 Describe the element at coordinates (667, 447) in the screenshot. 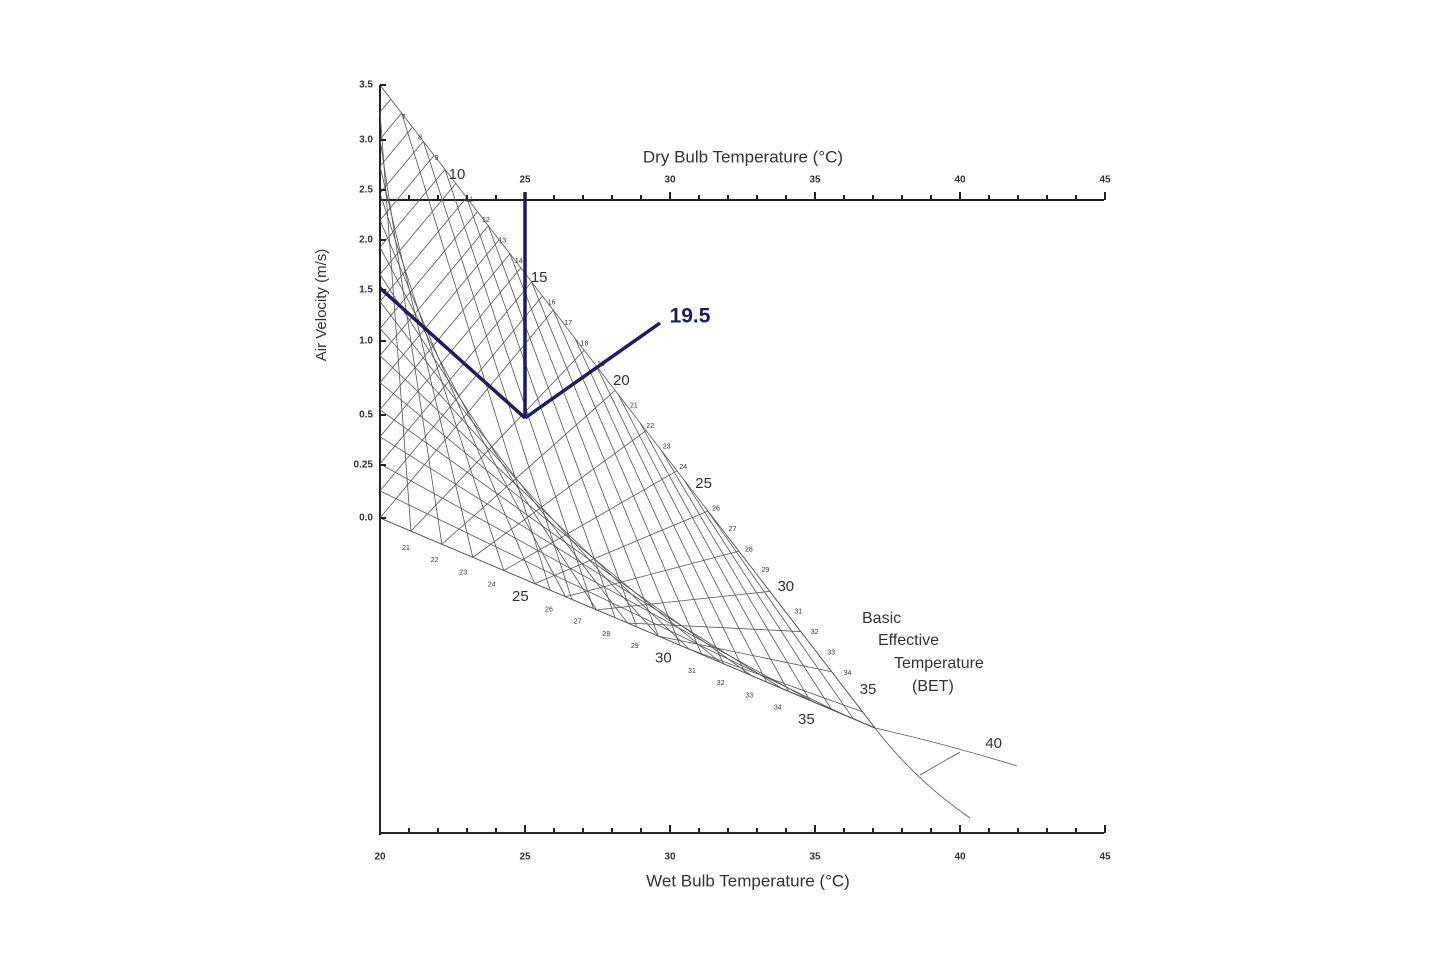

I see `bet-scale-label: 23` at that location.